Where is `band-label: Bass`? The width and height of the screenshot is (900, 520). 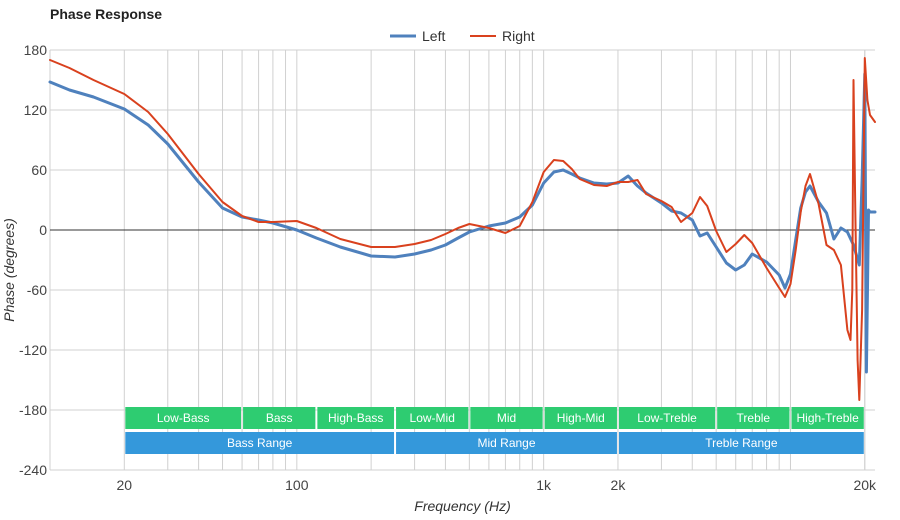
band-label: Bass is located at coordinates (279, 418).